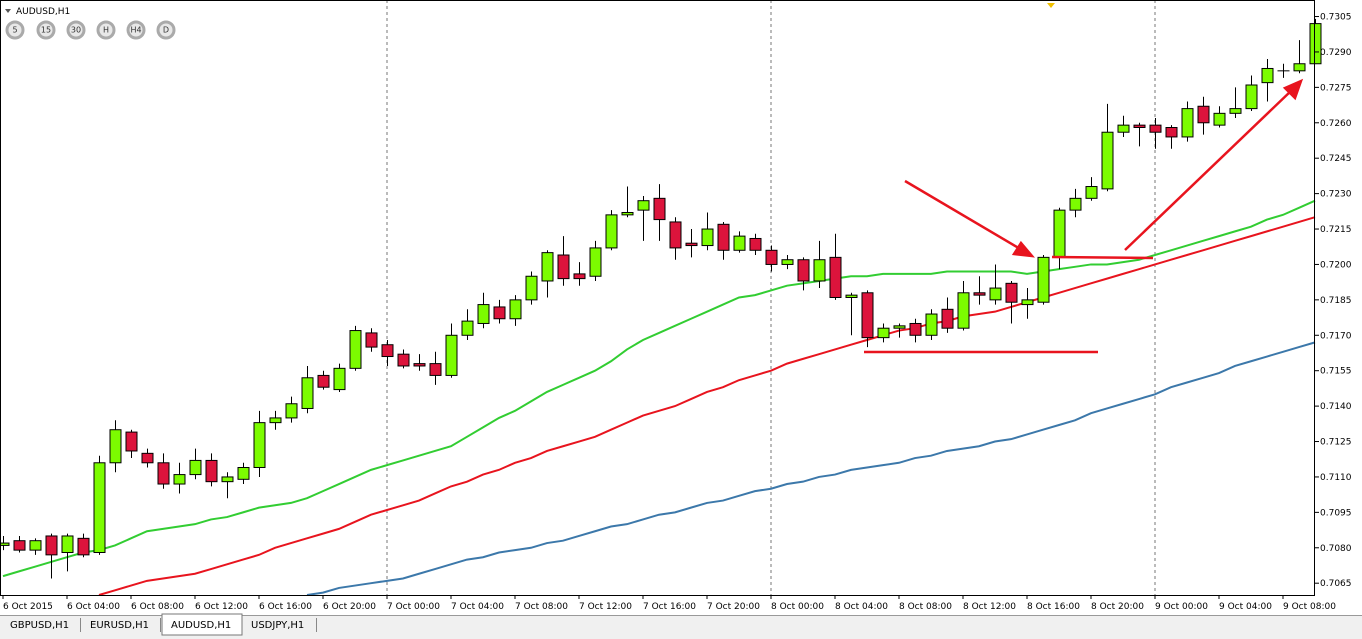  Describe the element at coordinates (1336, 549) in the screenshot. I see `y-tick-label: 0.7080` at that location.